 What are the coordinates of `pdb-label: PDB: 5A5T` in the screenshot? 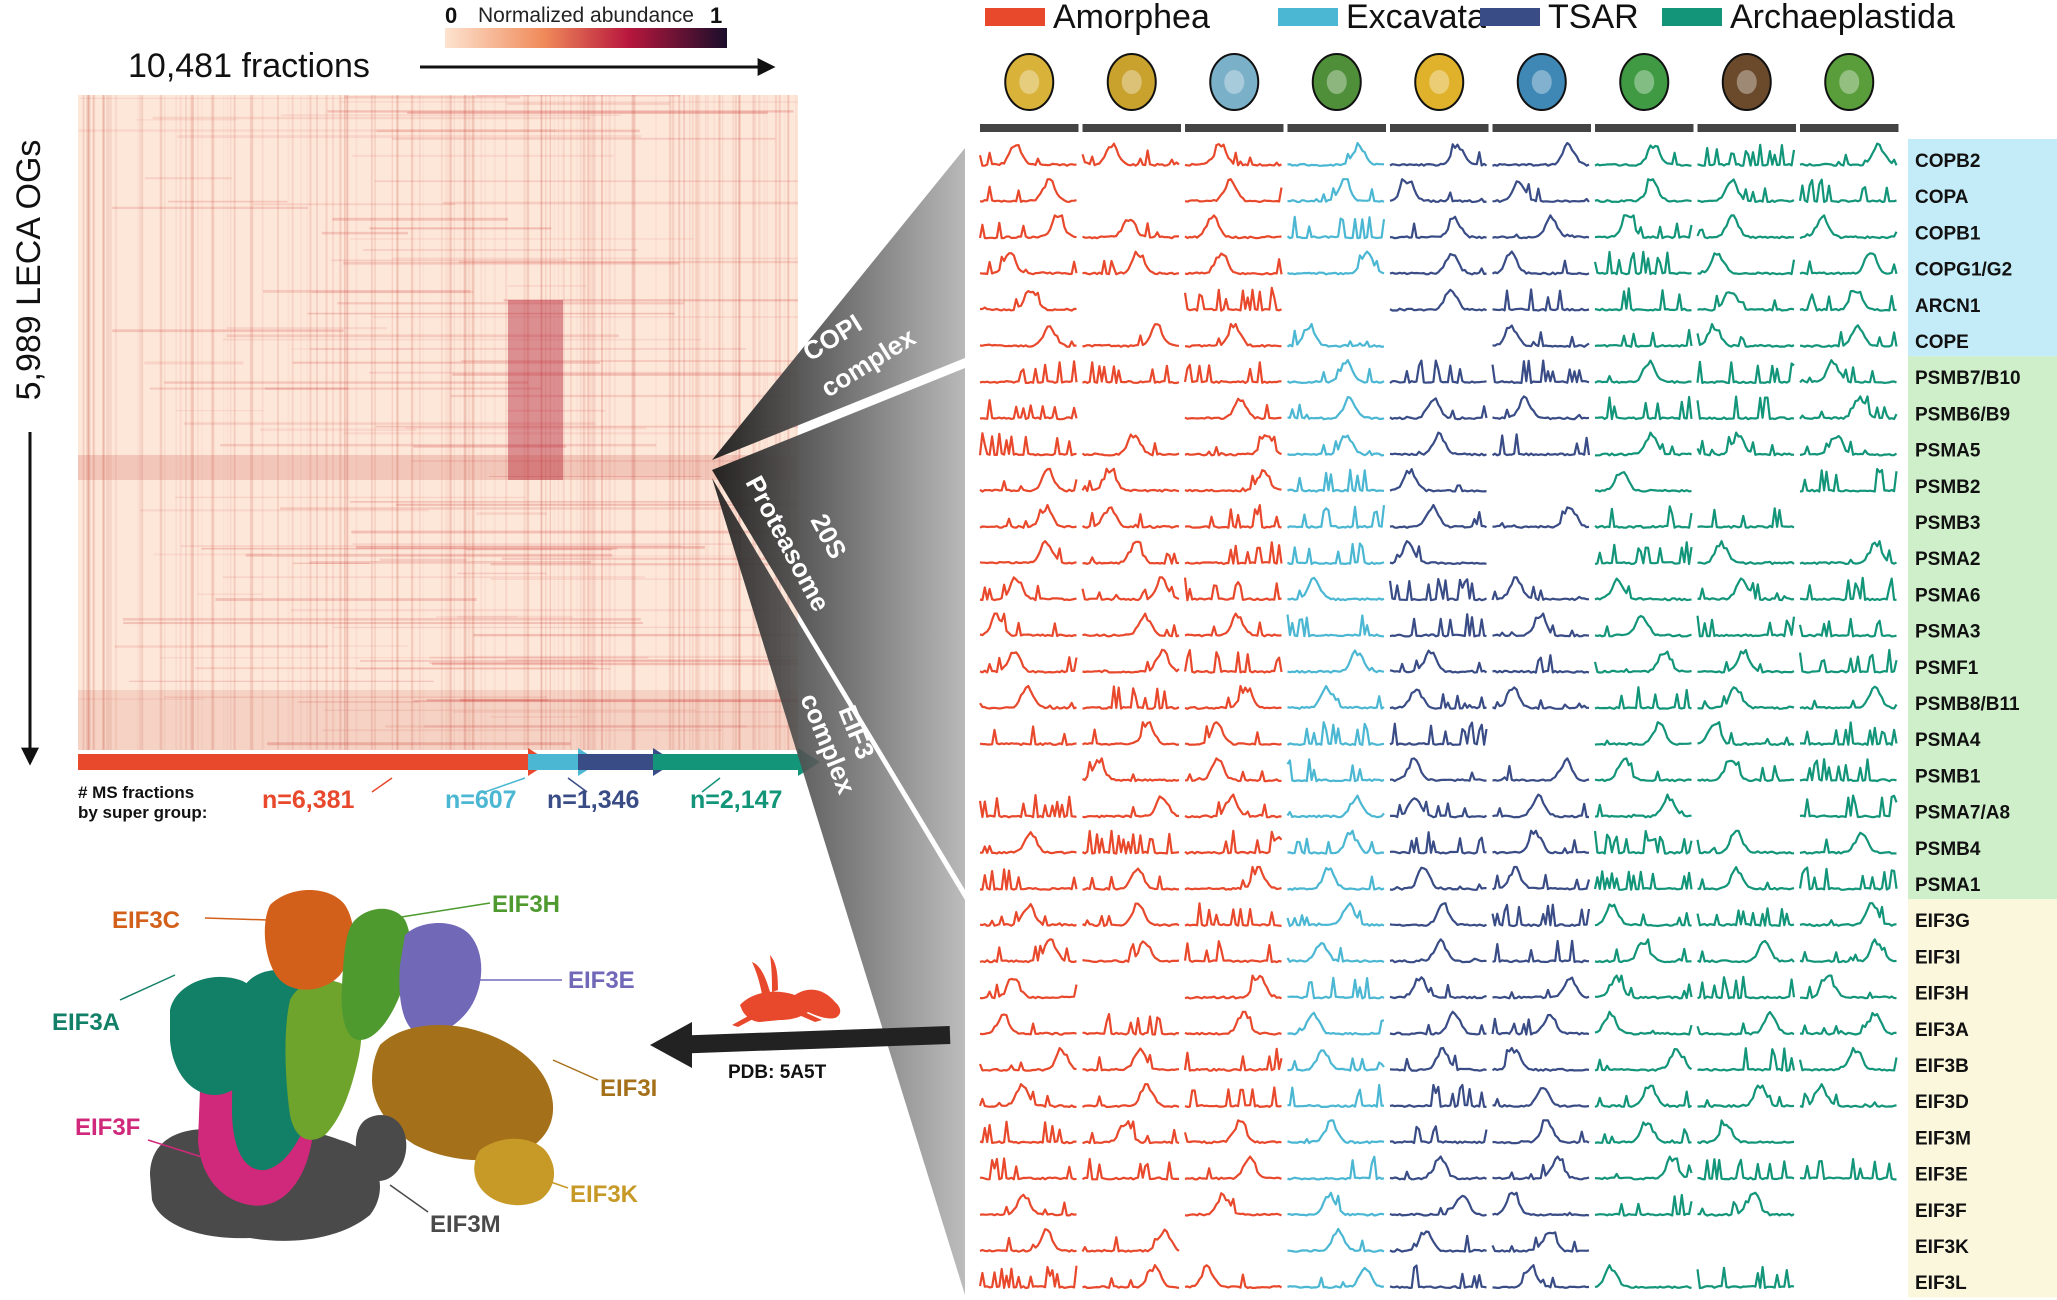 It's located at (777, 1072).